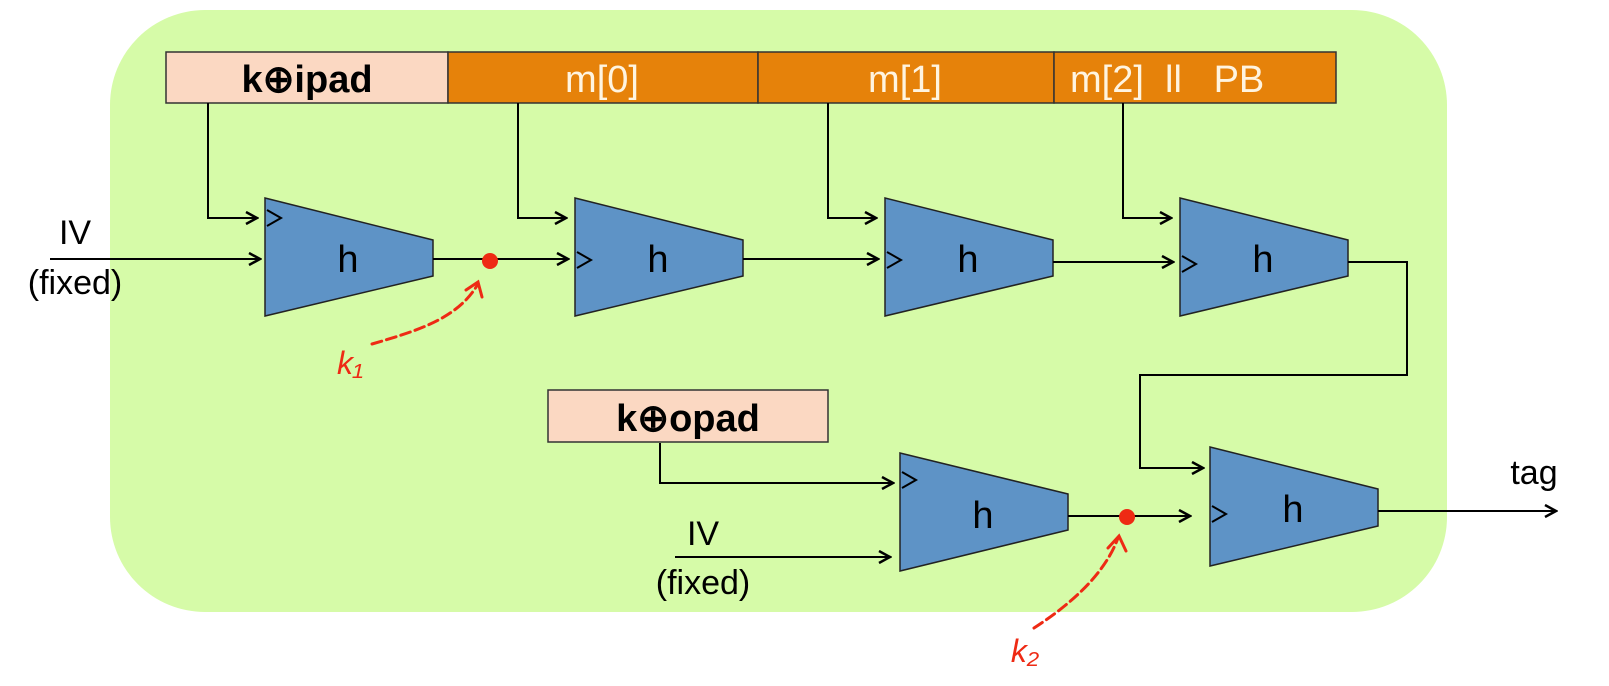 Image resolution: width=1609 pixels, height=686 pixels. I want to click on k2-label: k₂, so click(1025, 651).